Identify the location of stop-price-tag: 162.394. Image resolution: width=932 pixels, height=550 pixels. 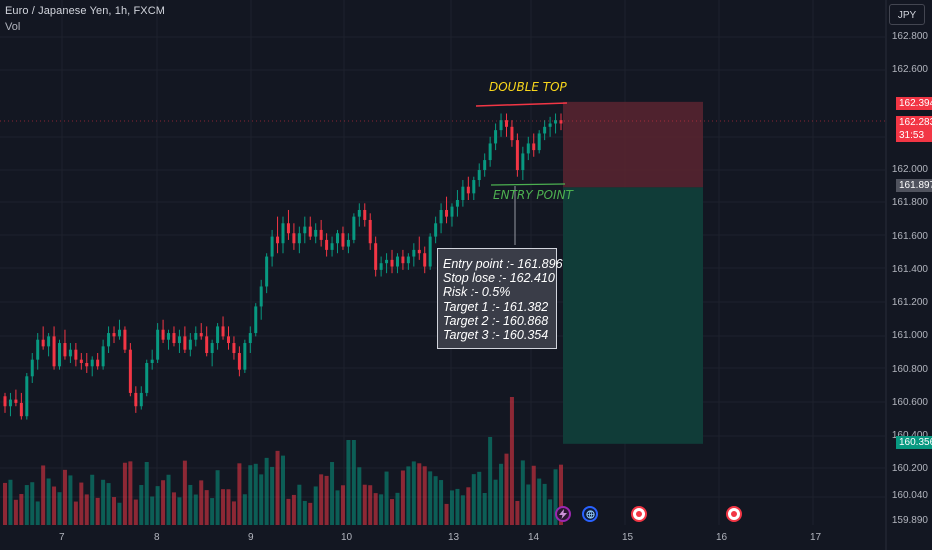
(914, 103).